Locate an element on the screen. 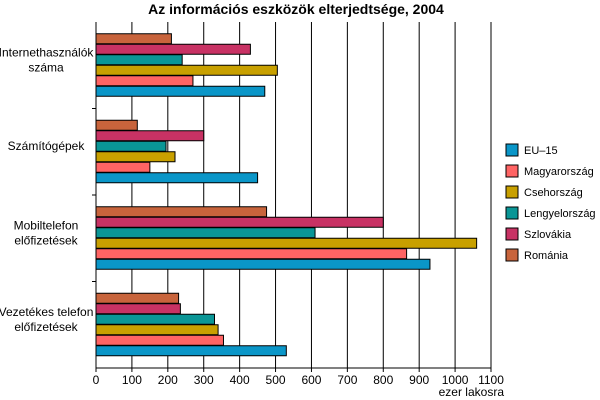  legend-label: Magyarország is located at coordinates (559, 172).